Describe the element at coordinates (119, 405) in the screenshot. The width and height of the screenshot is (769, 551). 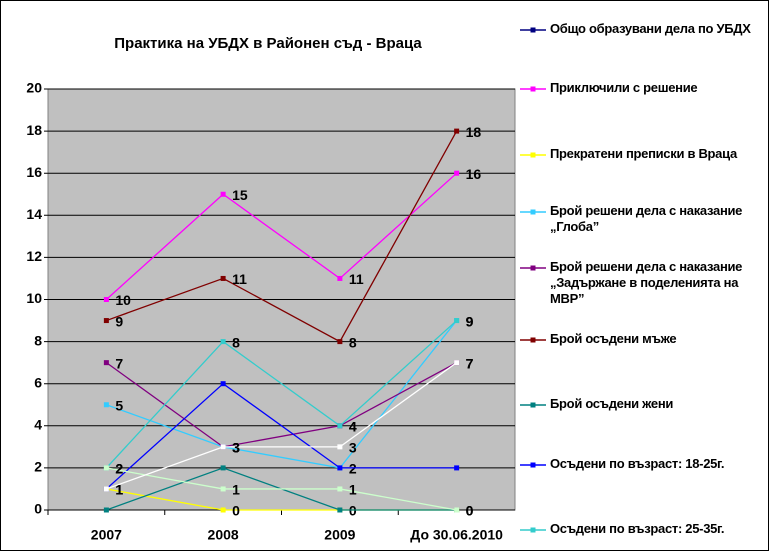
I see `data-label: 5` at that location.